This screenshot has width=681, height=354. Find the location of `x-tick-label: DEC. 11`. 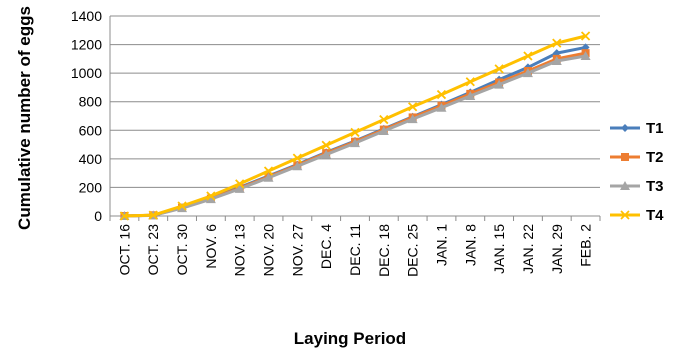

x-tick-label: DEC. 11 is located at coordinates (355, 250).